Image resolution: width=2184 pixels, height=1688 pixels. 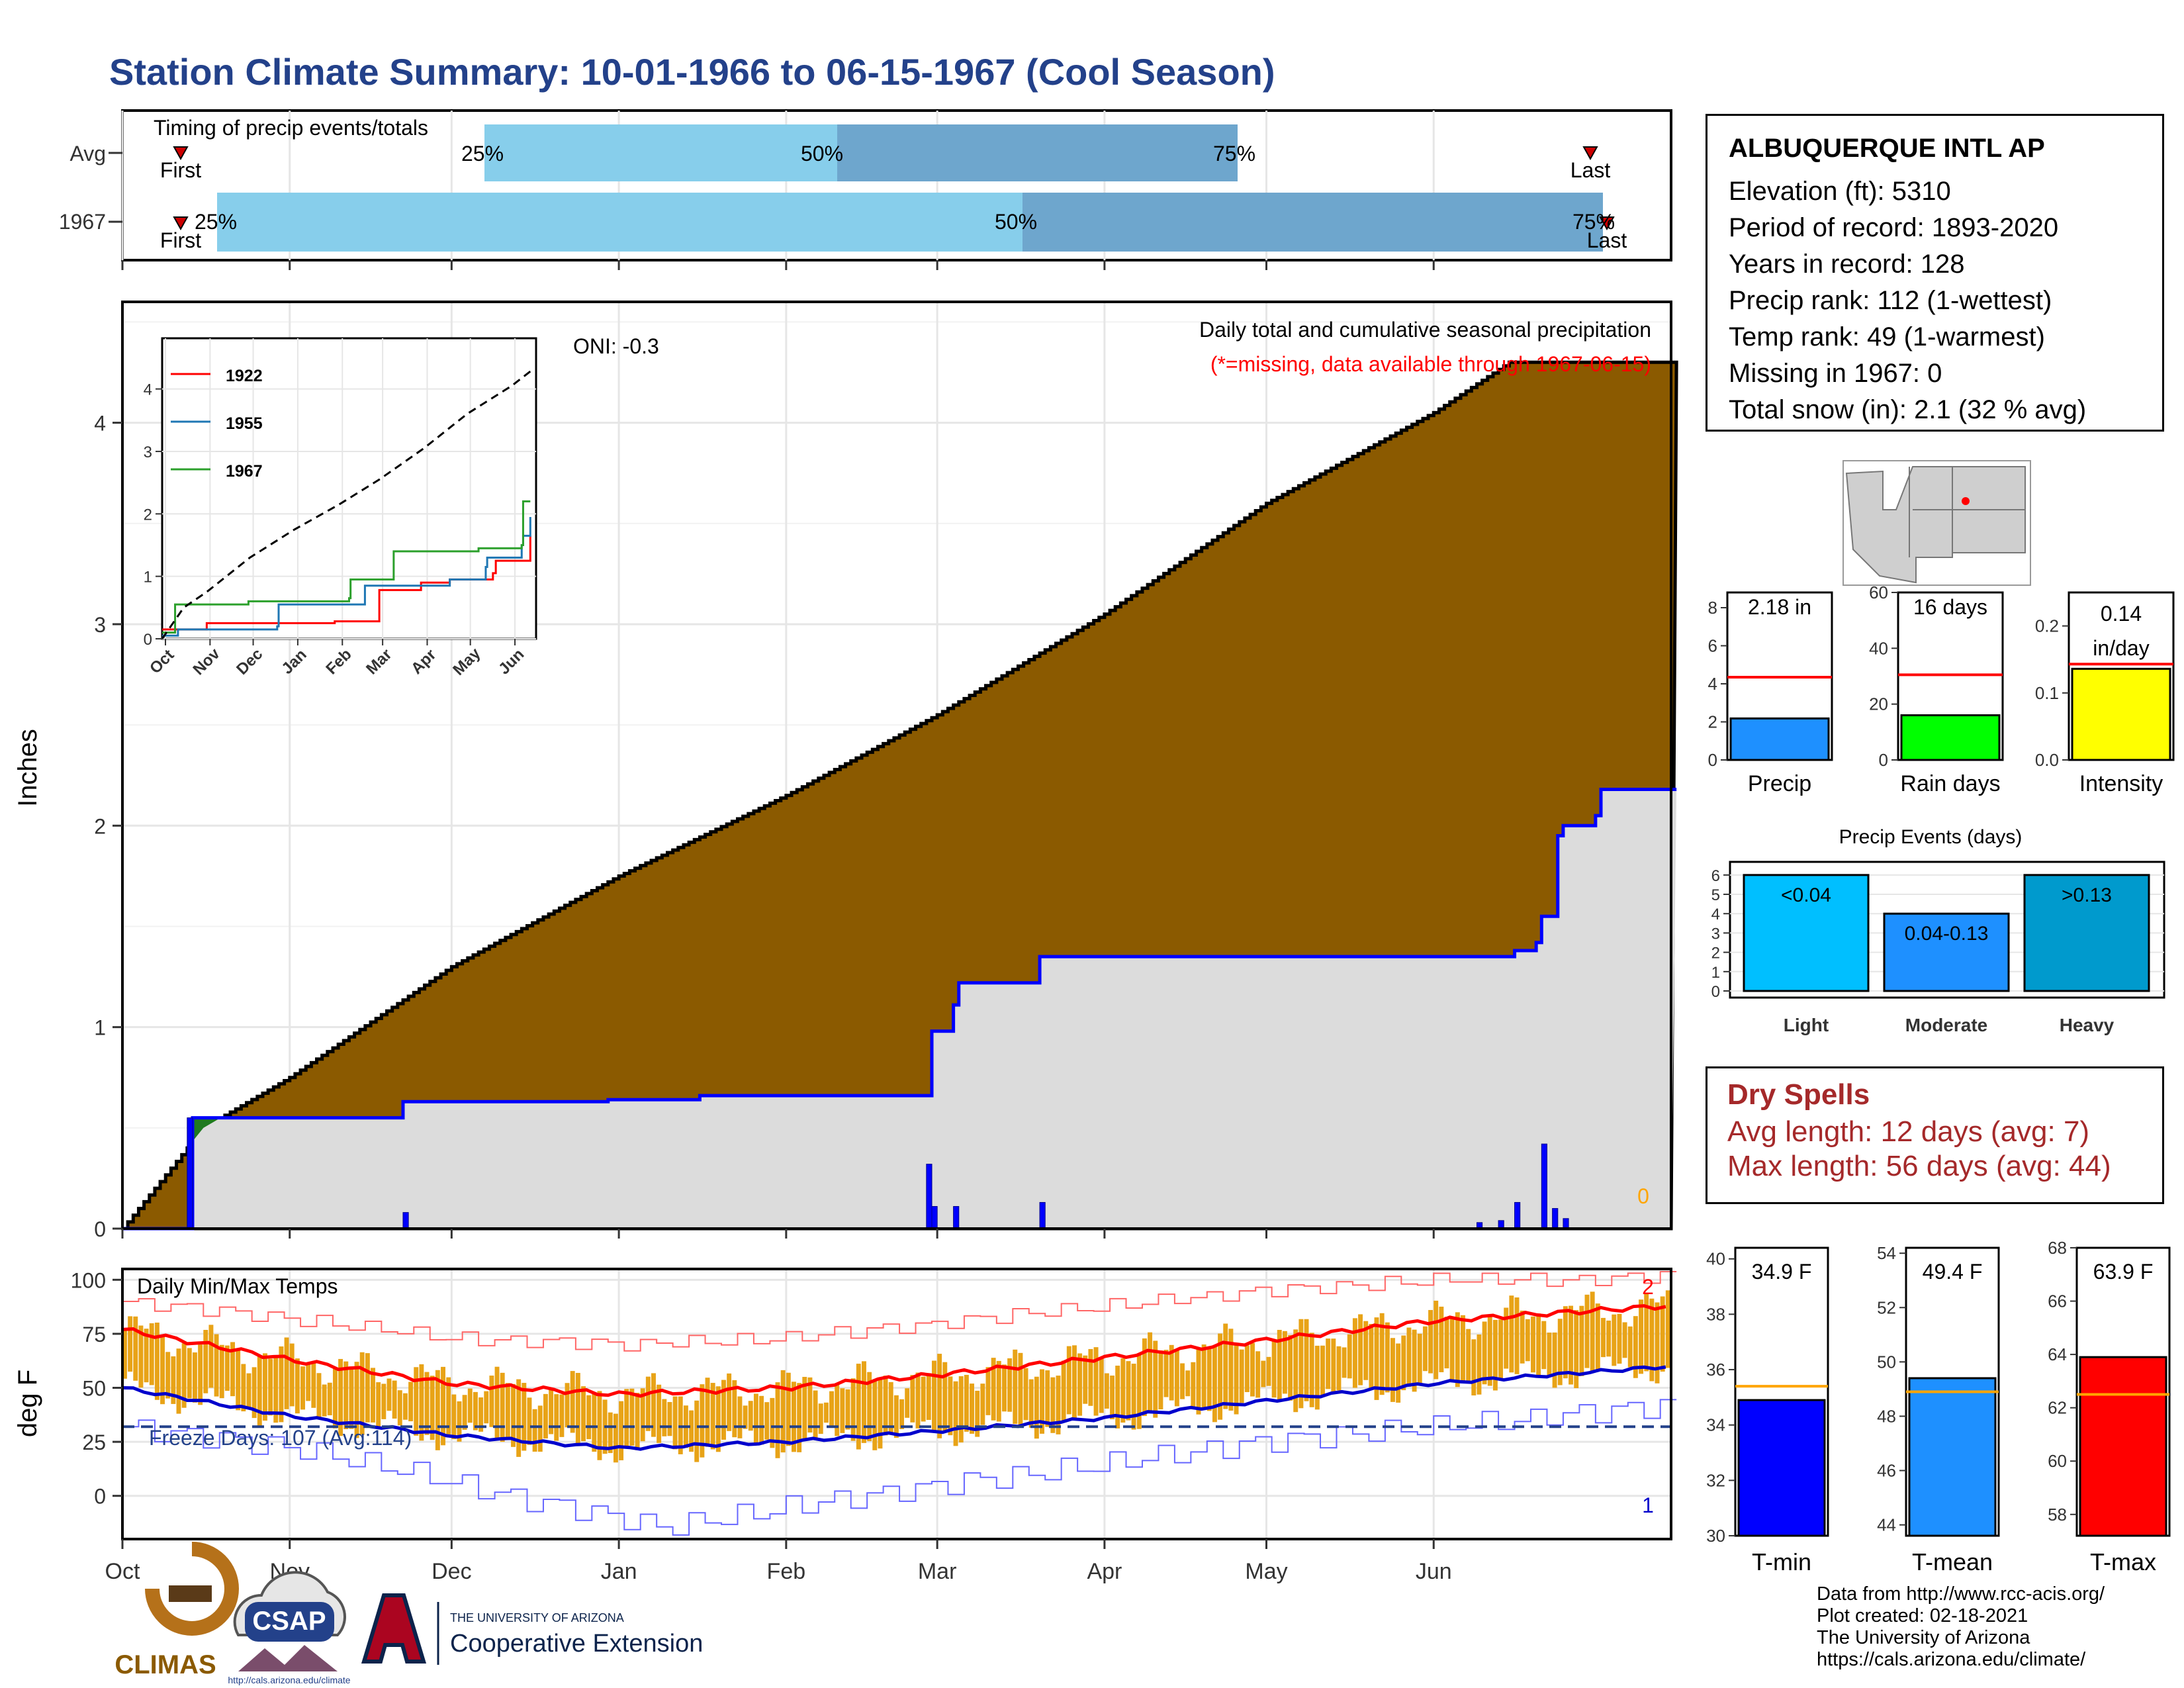 I want to click on temp-daily-bars, so click(x=896, y=1376).